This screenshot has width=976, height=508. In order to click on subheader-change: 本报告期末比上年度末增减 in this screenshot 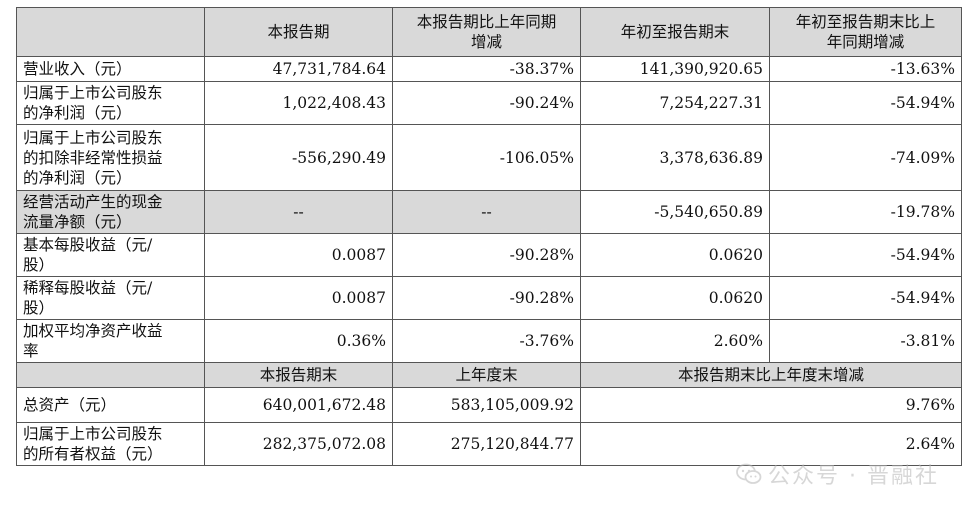, I will do `click(771, 375)`.